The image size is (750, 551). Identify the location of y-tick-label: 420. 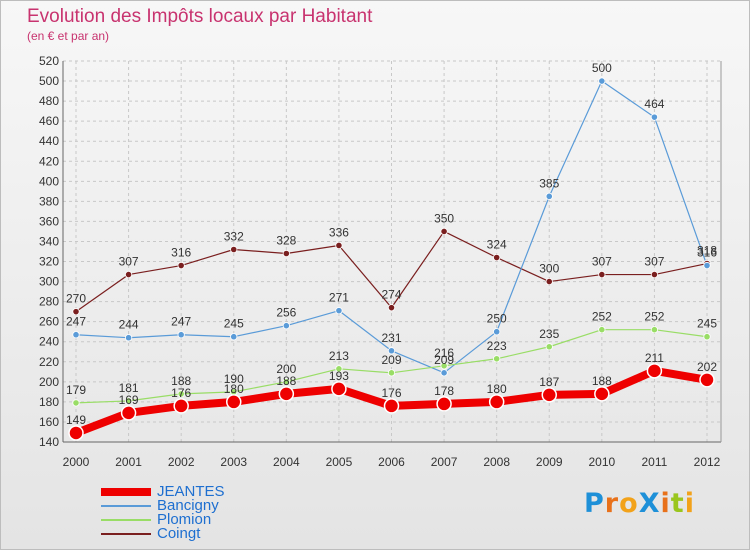
(49, 161).